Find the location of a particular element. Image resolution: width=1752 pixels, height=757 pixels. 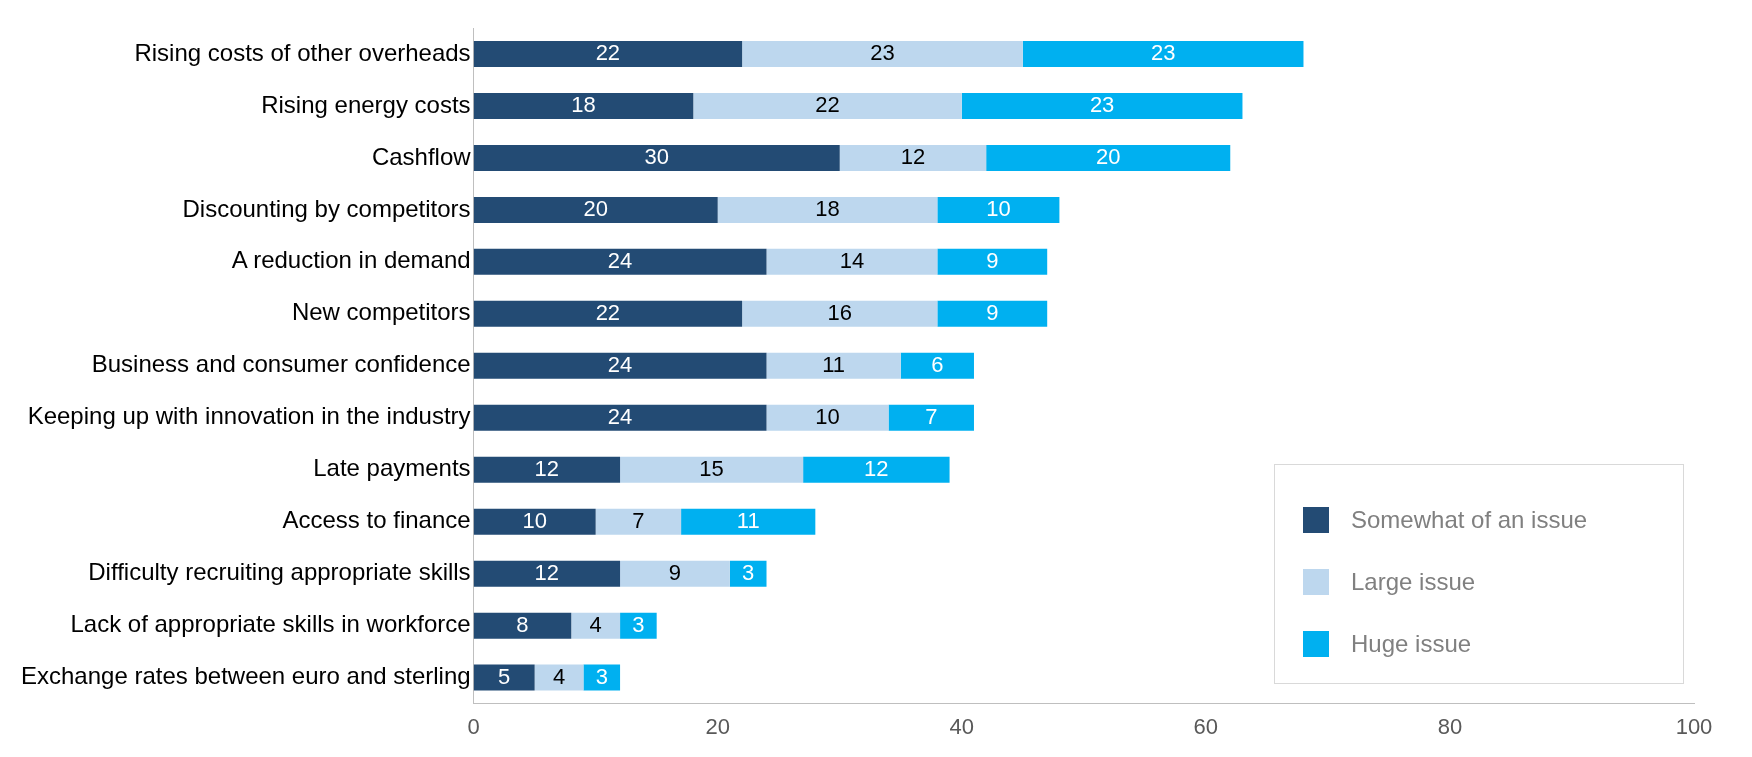

data-label: 15 is located at coordinates (711, 468).